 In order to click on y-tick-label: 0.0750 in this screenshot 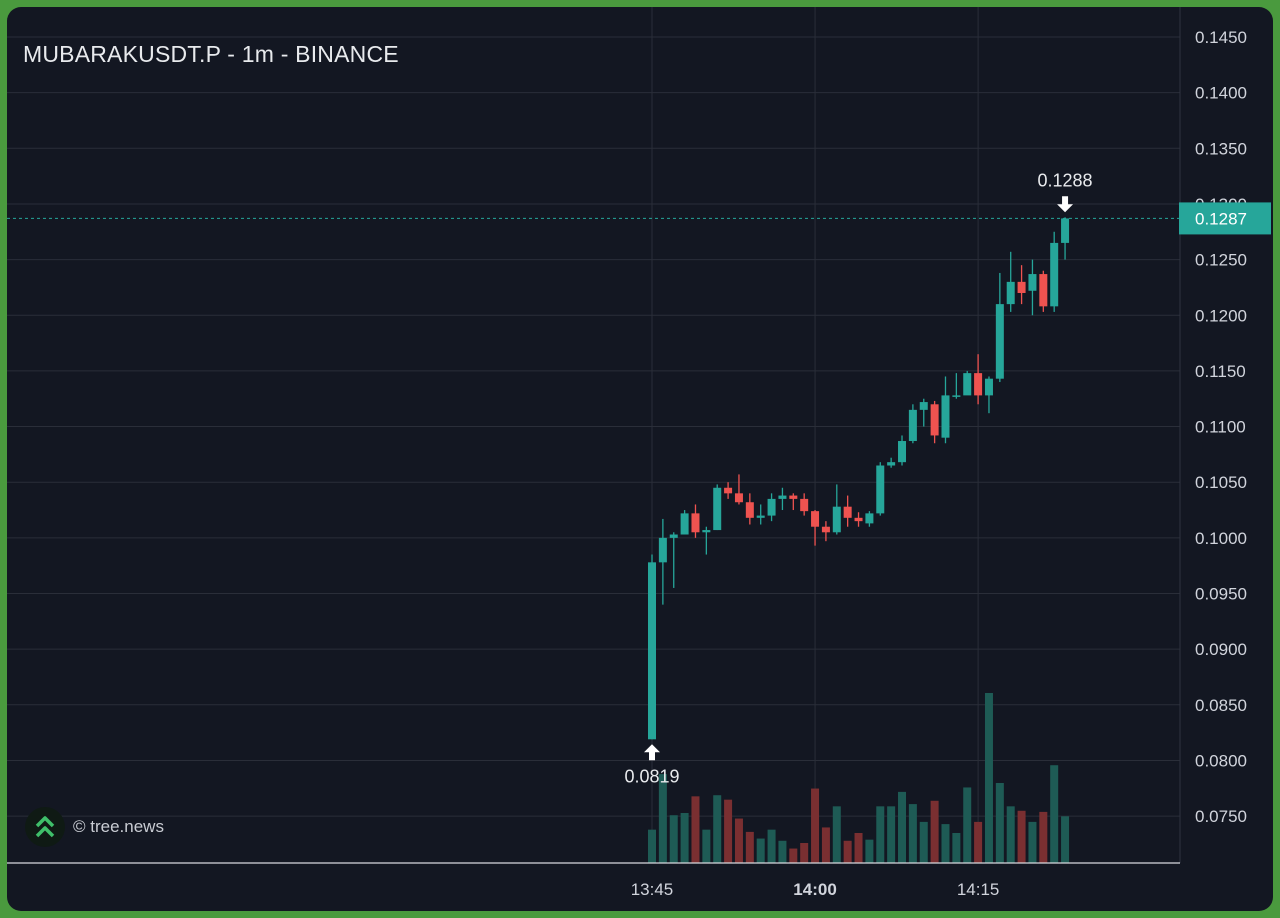, I will do `click(1221, 816)`.